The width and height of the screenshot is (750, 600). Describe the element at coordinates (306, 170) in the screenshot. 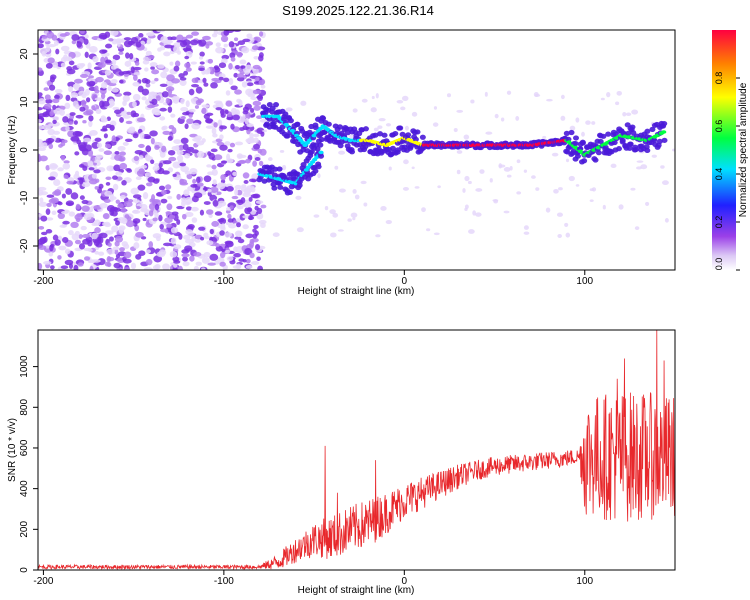

I see `spectrogram-ridge-core` at that location.